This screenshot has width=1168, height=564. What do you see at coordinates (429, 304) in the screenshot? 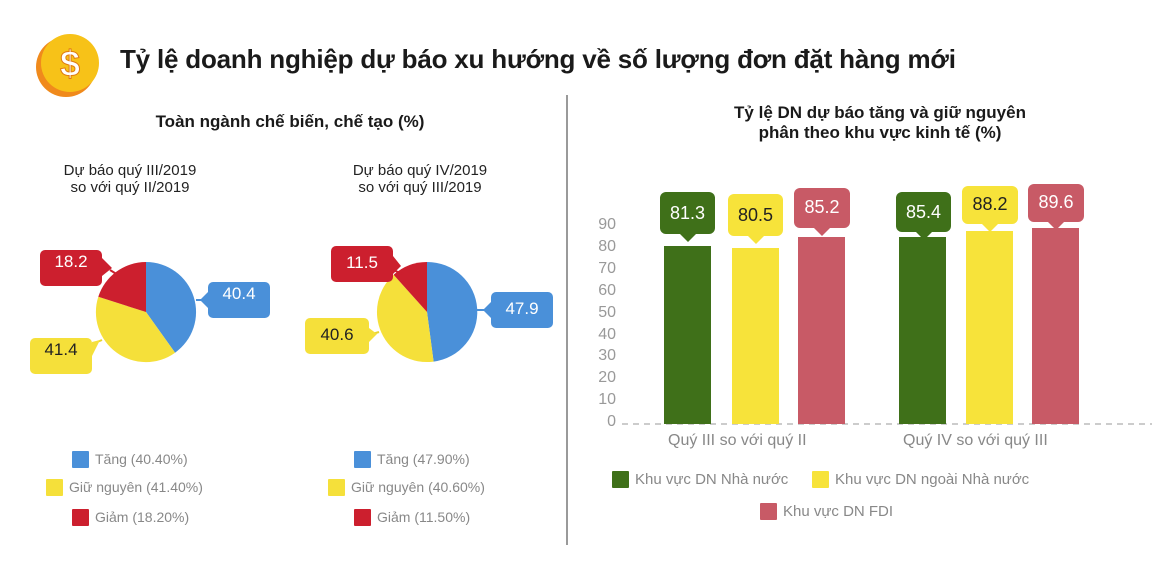
I see `pie-chart-q4` at bounding box center [429, 304].